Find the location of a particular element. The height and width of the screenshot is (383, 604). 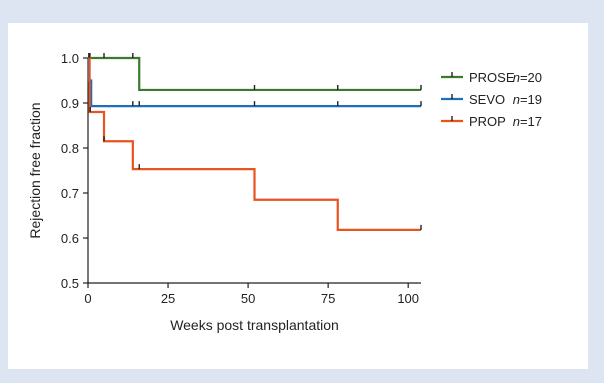

series-sevo is located at coordinates (254, 82).